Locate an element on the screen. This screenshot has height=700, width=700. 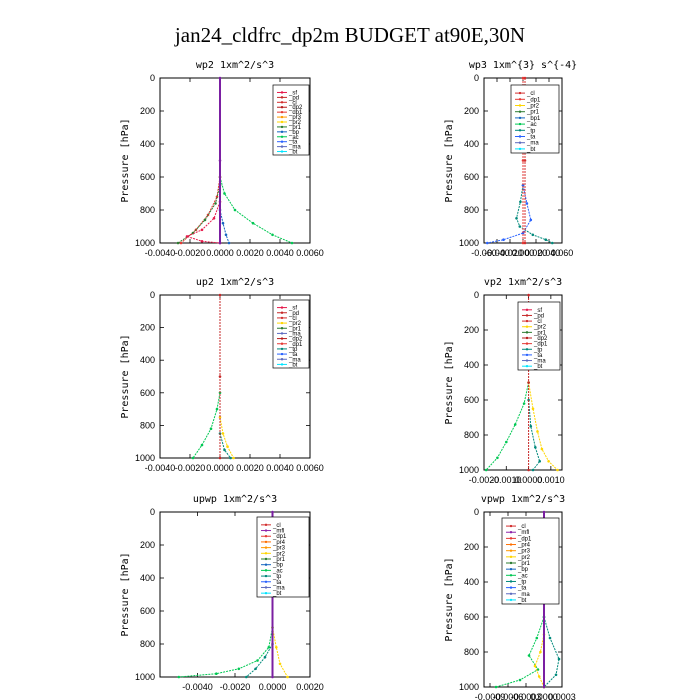
legend-label: _pr3 is located at coordinates (279, 549).